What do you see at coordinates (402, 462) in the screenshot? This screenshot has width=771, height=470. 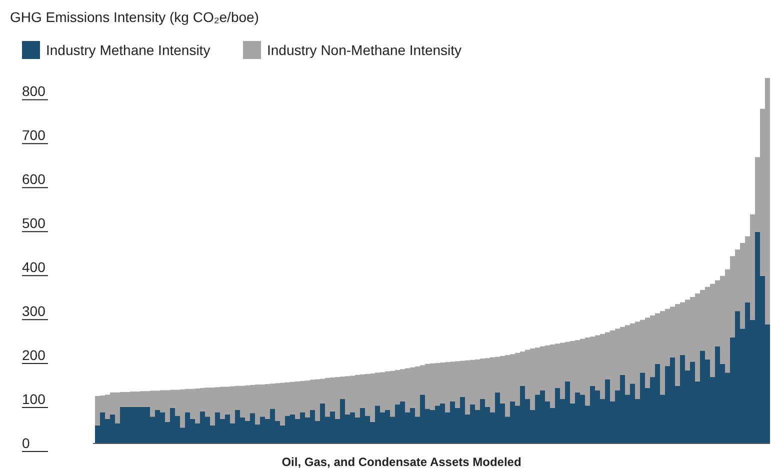 I see `x-axis-title: Oil, Gas, and Condensate Assets Modeled` at bounding box center [402, 462].